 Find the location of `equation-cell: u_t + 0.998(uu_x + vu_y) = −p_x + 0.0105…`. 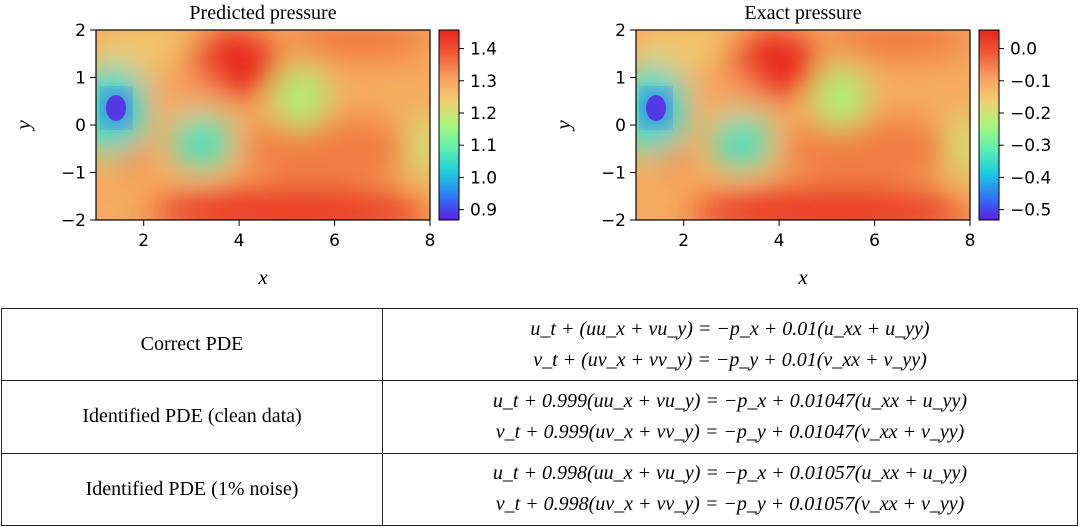

equation-cell: u_t + 0.998(uu_x + vu_y) = −p_x + 0.0105… is located at coordinates (730, 489).